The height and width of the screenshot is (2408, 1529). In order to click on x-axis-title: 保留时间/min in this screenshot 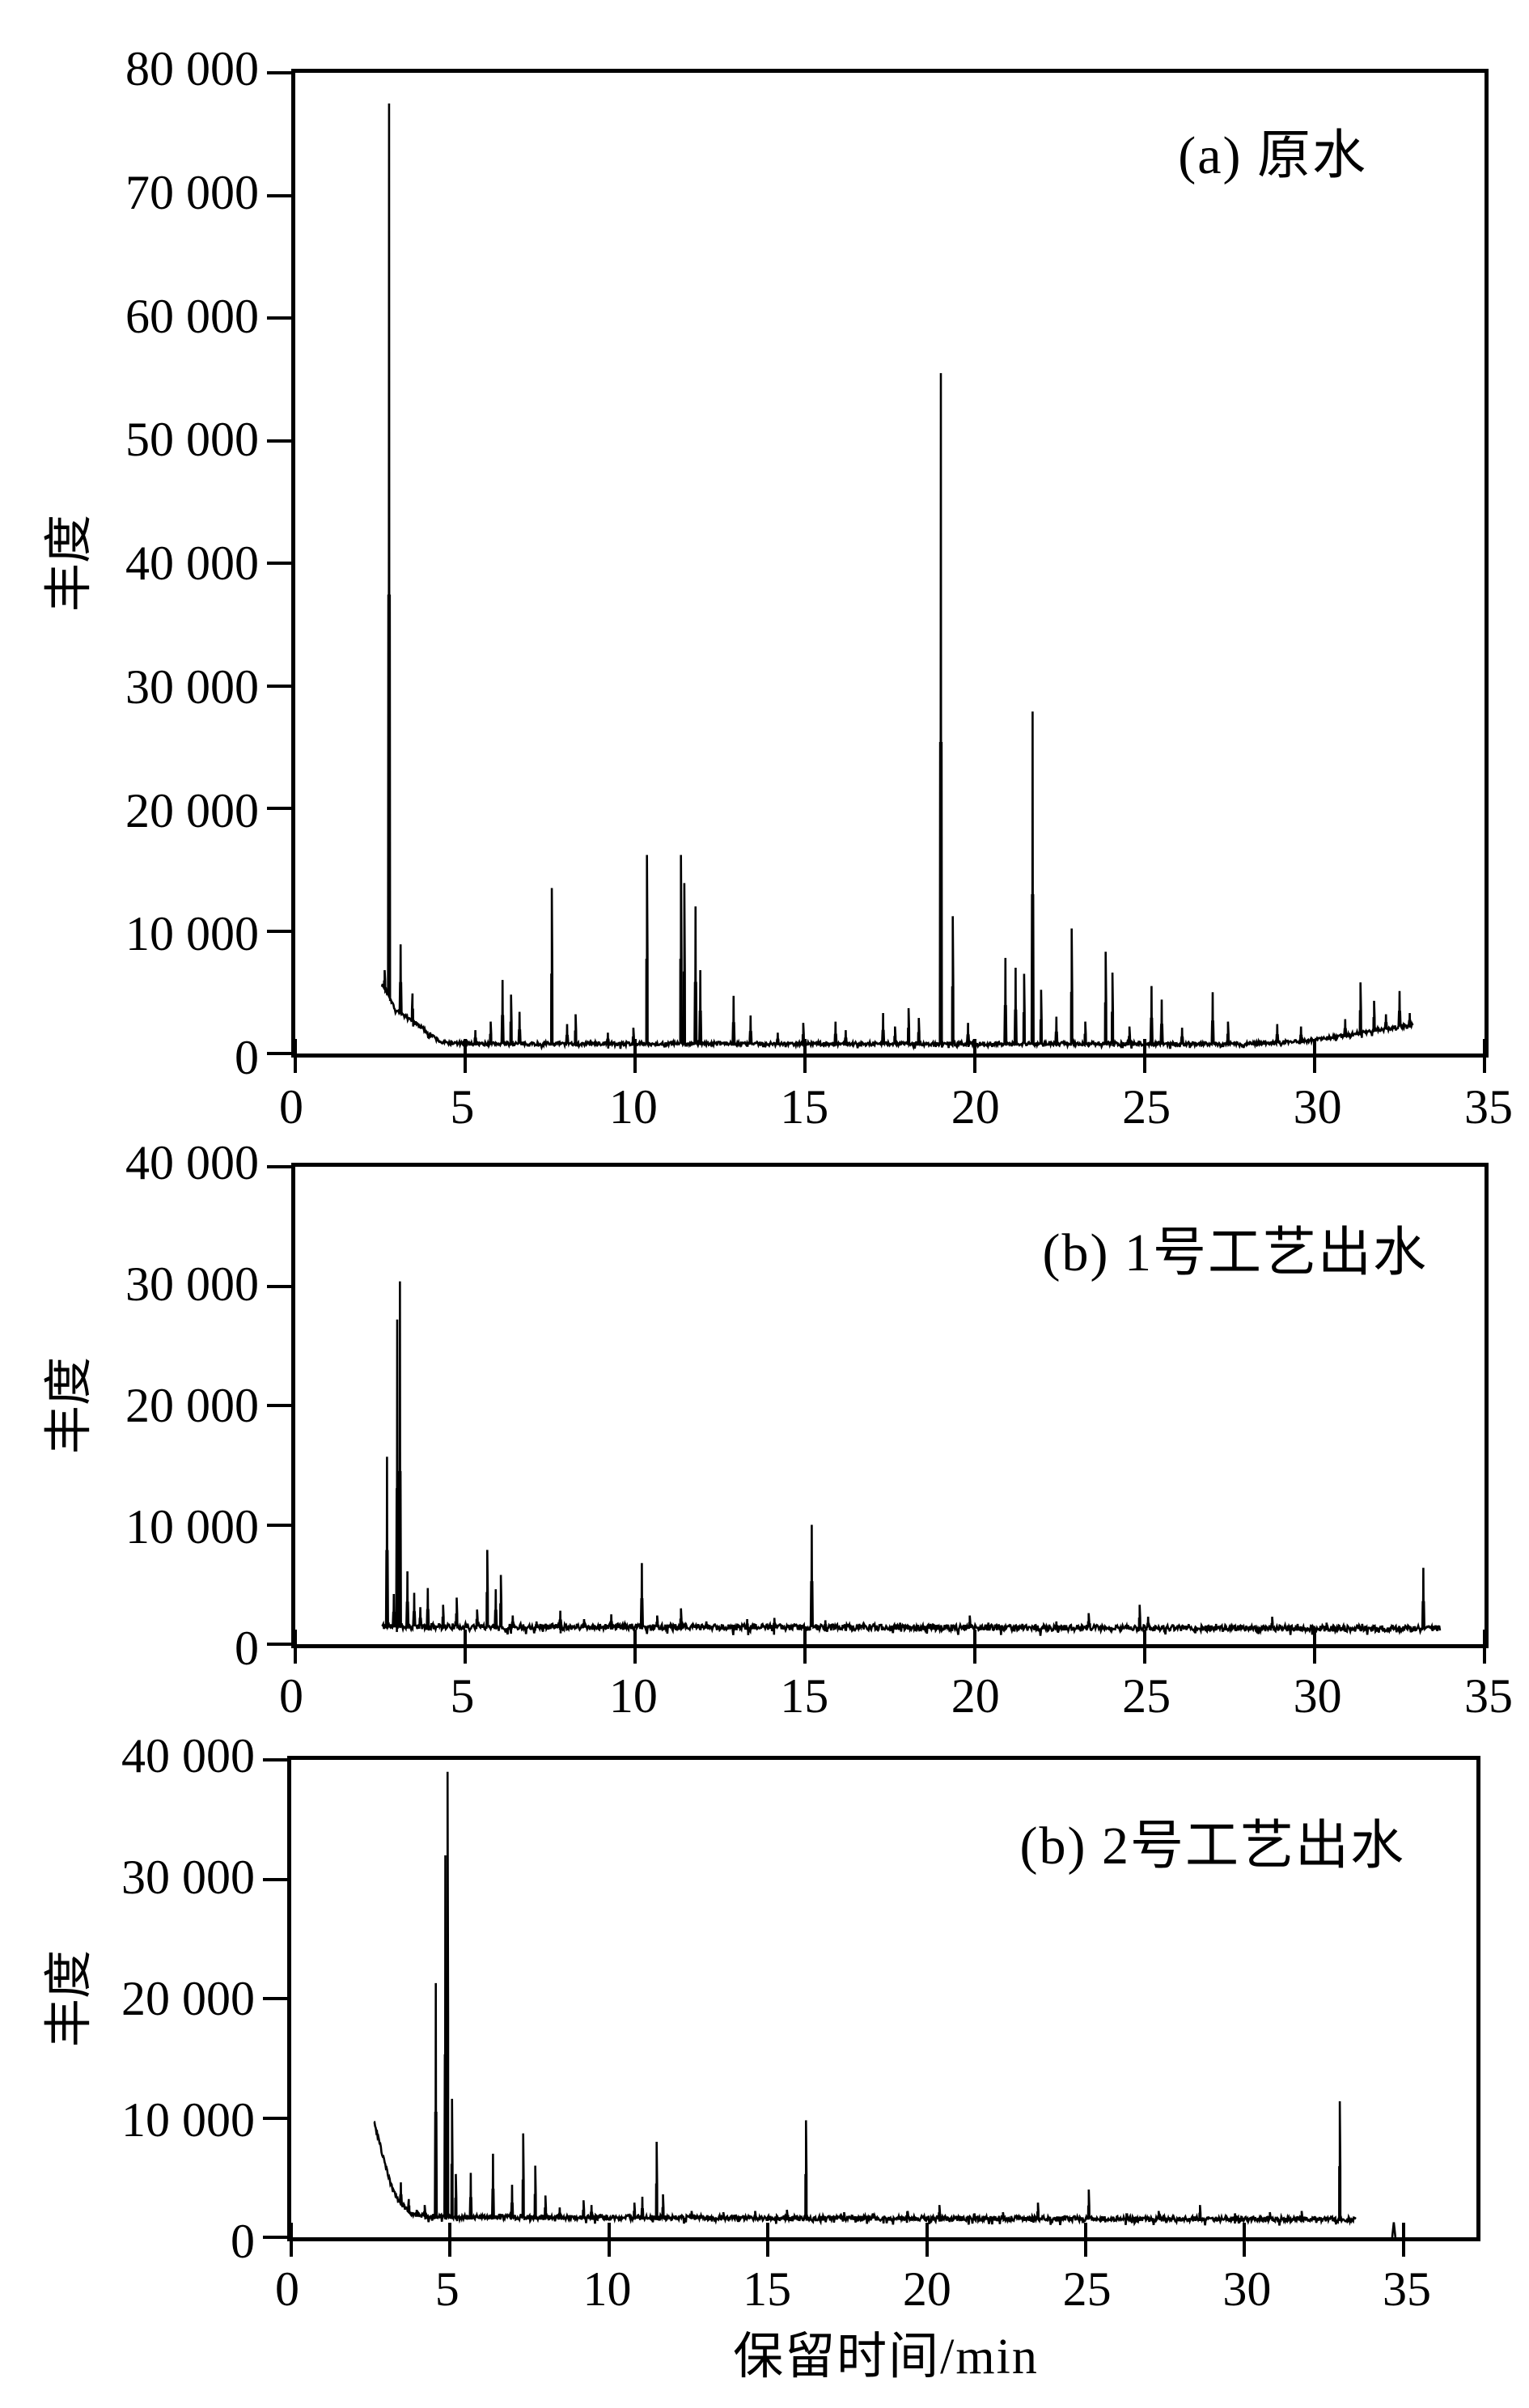, I will do `click(886, 2357)`.